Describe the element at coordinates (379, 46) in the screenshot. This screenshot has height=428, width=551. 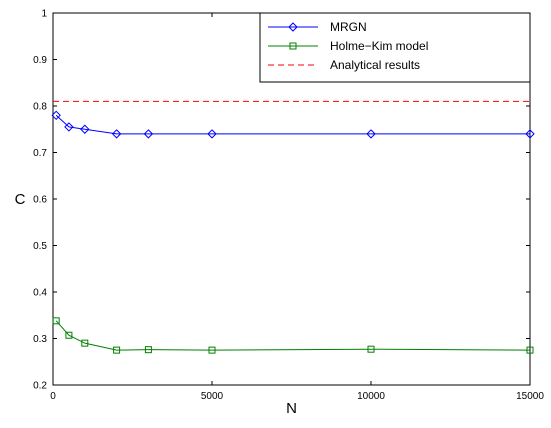
I see `legend-entry-label: Holme−Kim model` at that location.